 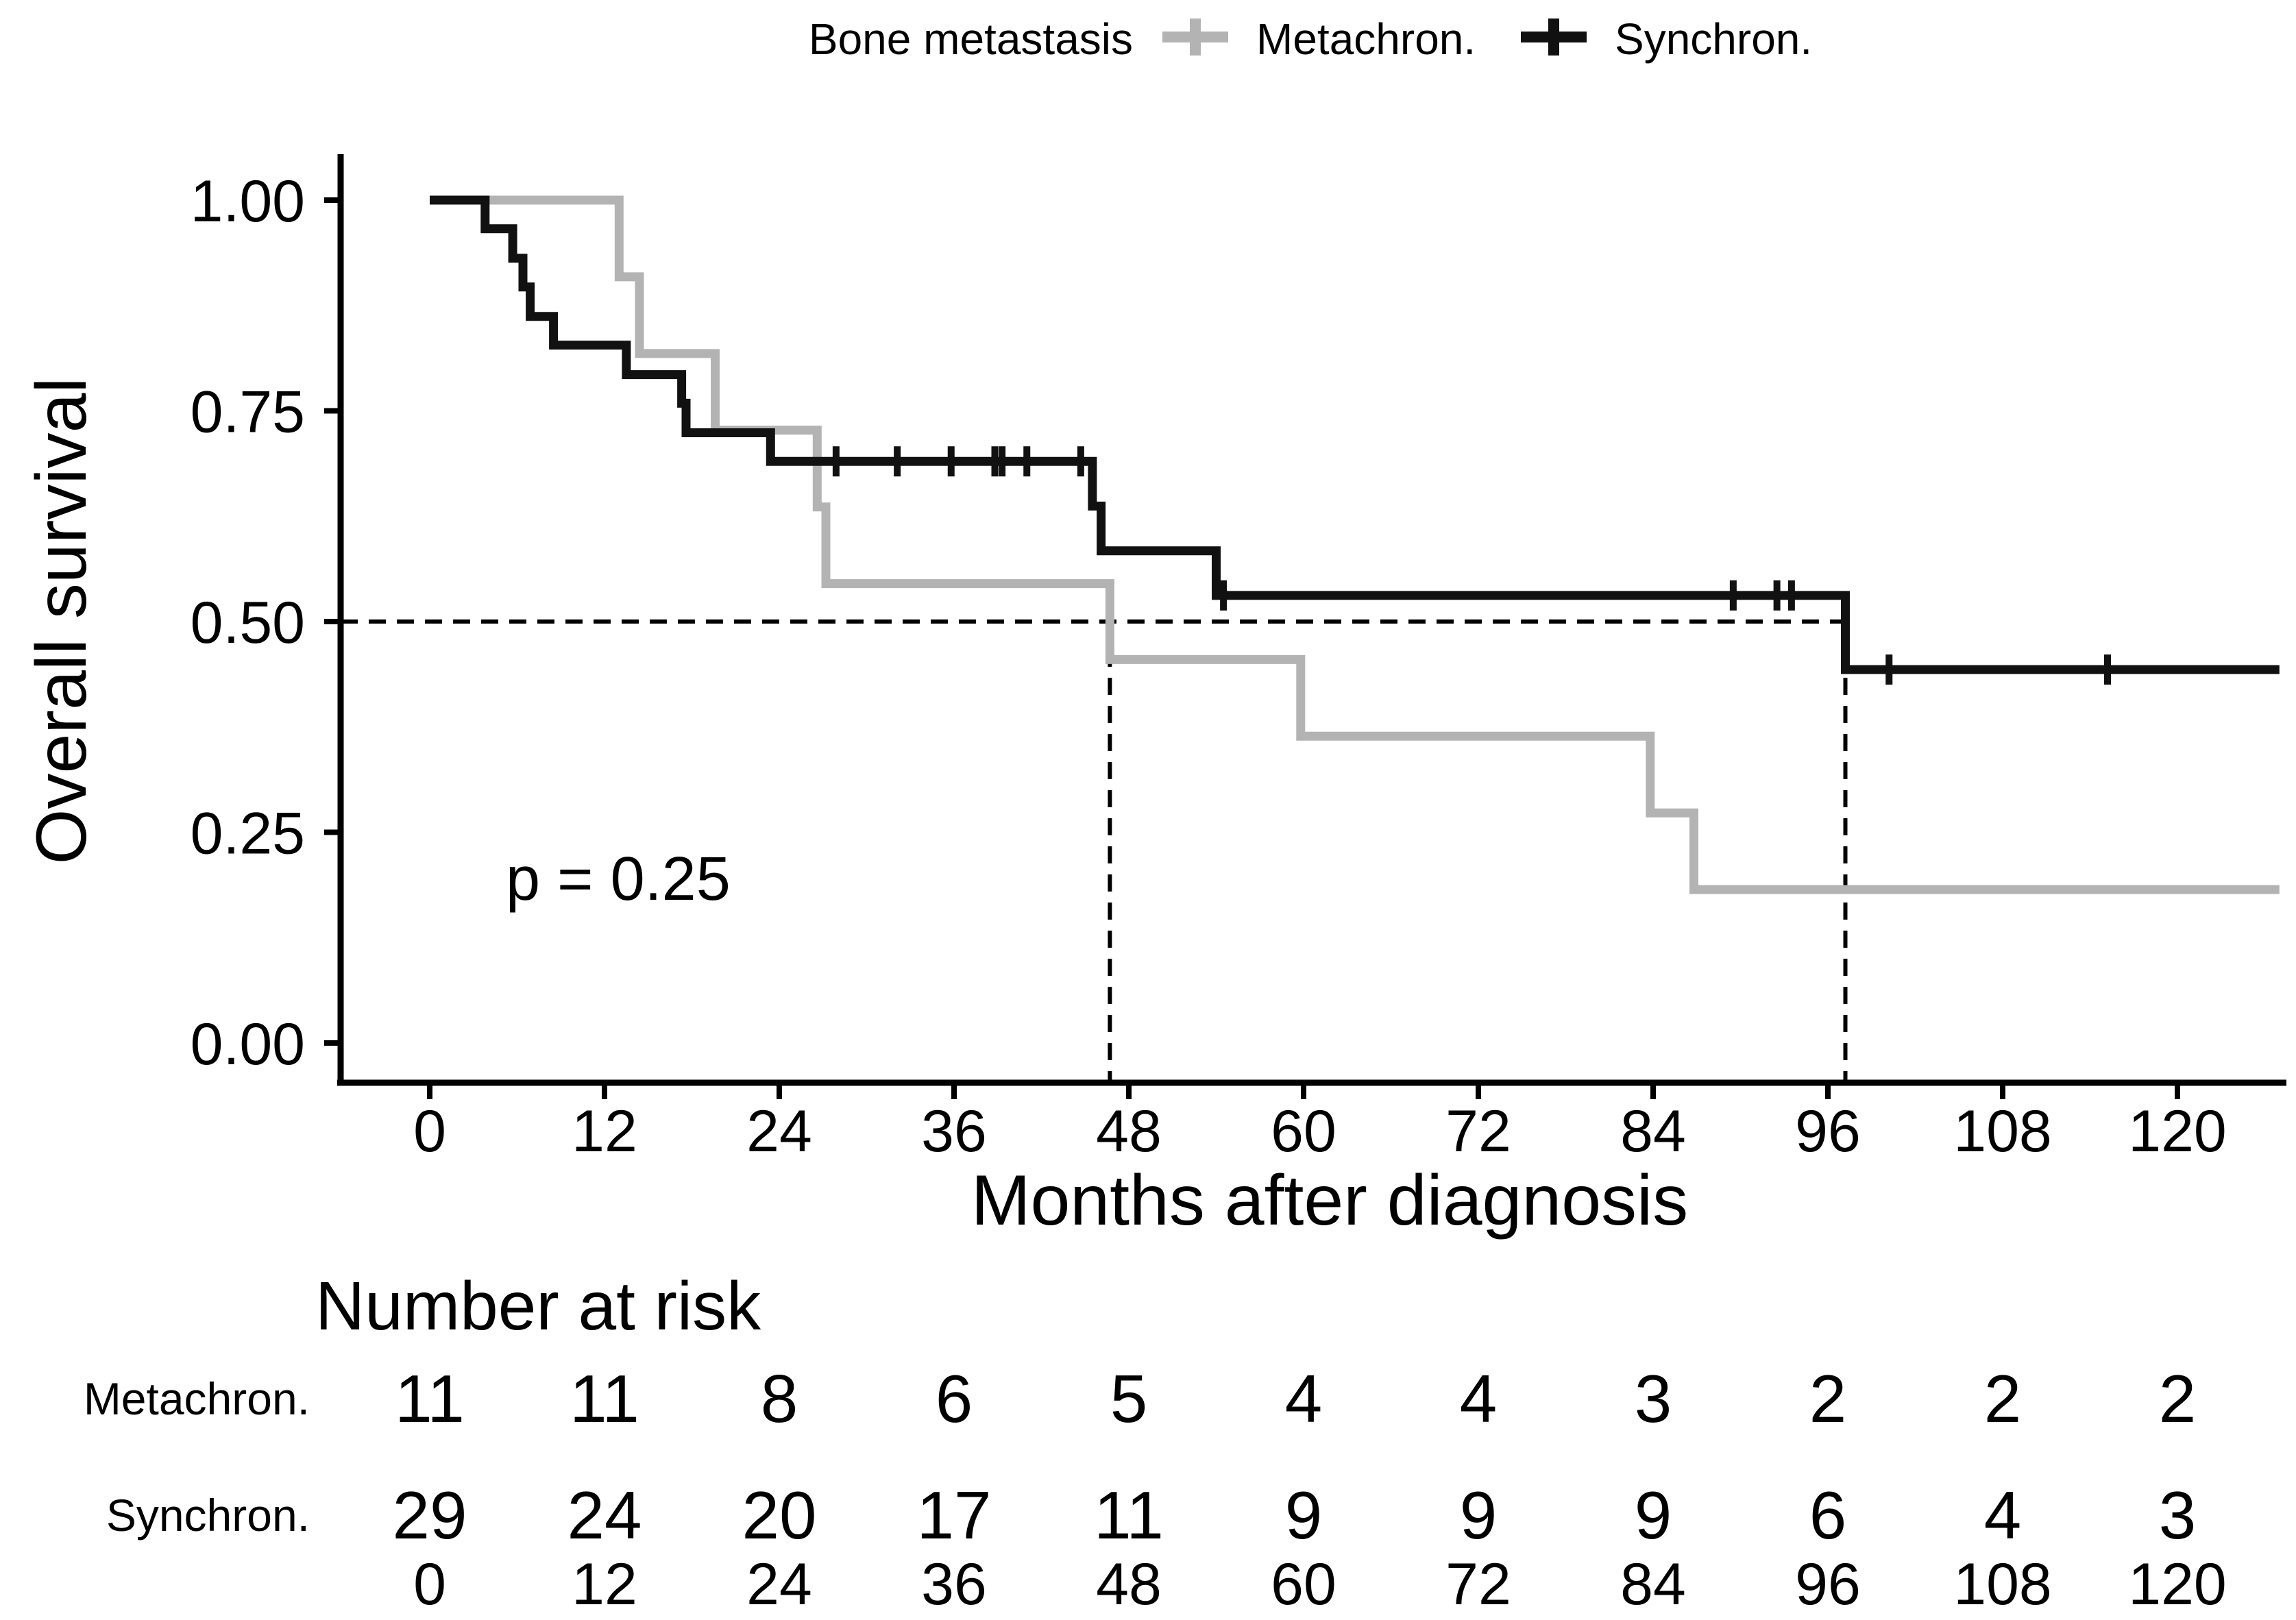 I want to click on x-tick-label: 60, so click(x=1303, y=1131).